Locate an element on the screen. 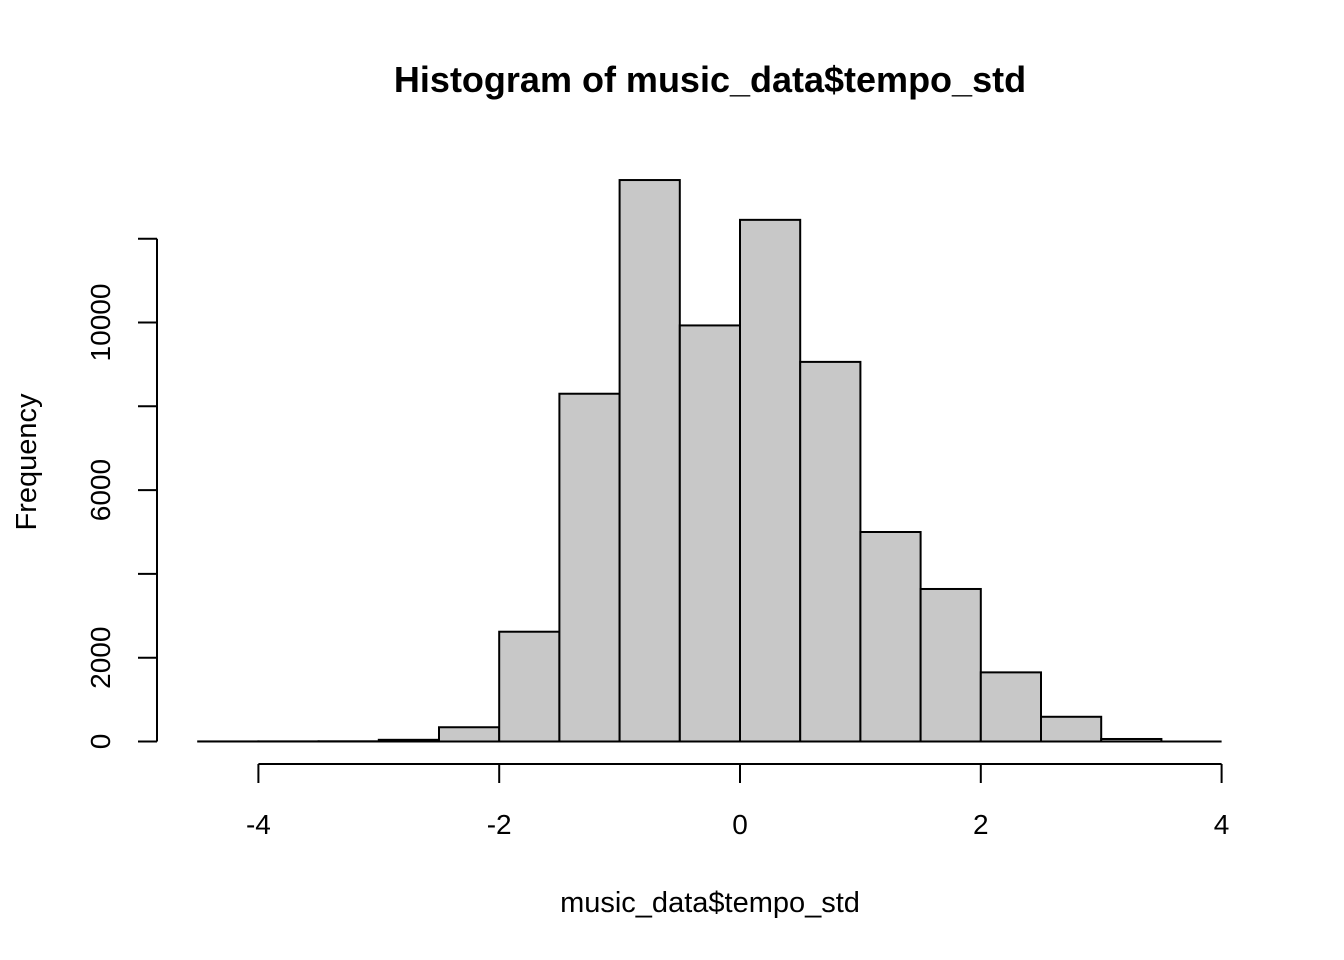 This screenshot has height=960, width=1344. x-tick-label: 4 is located at coordinates (1222, 824).